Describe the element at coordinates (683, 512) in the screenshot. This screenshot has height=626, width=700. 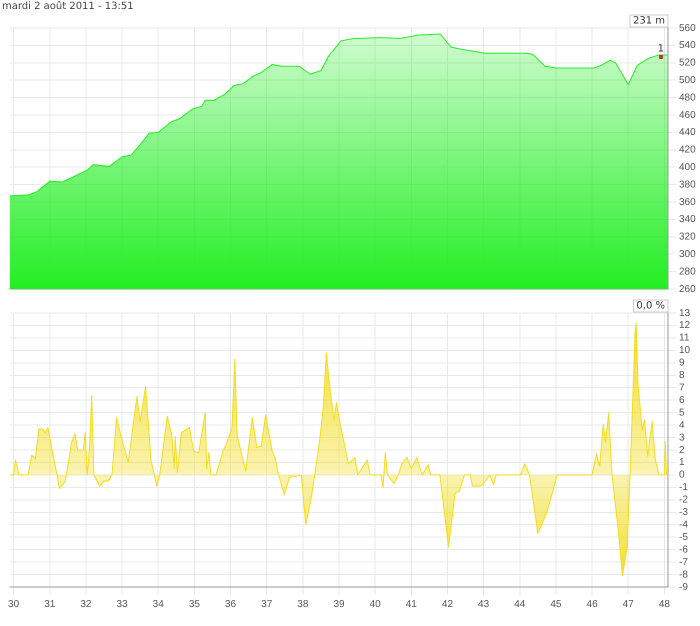
I see `y-tick-label: -3` at that location.